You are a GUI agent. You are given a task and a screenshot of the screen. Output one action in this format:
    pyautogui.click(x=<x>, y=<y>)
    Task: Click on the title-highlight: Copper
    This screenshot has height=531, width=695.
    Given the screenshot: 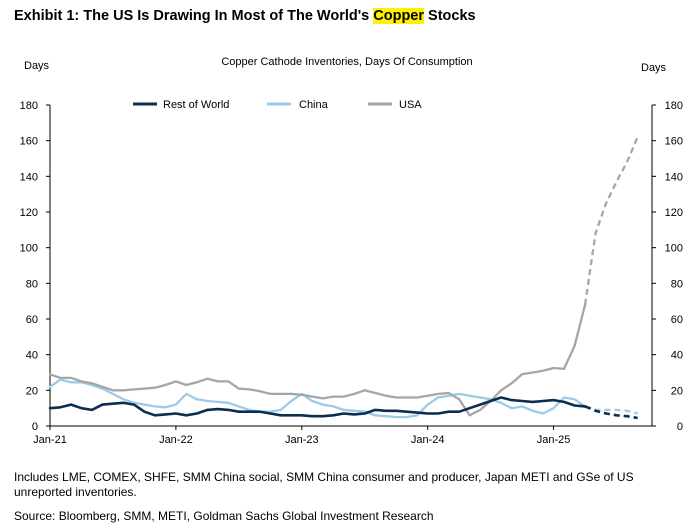 What is the action you would take?
    pyautogui.click(x=399, y=16)
    